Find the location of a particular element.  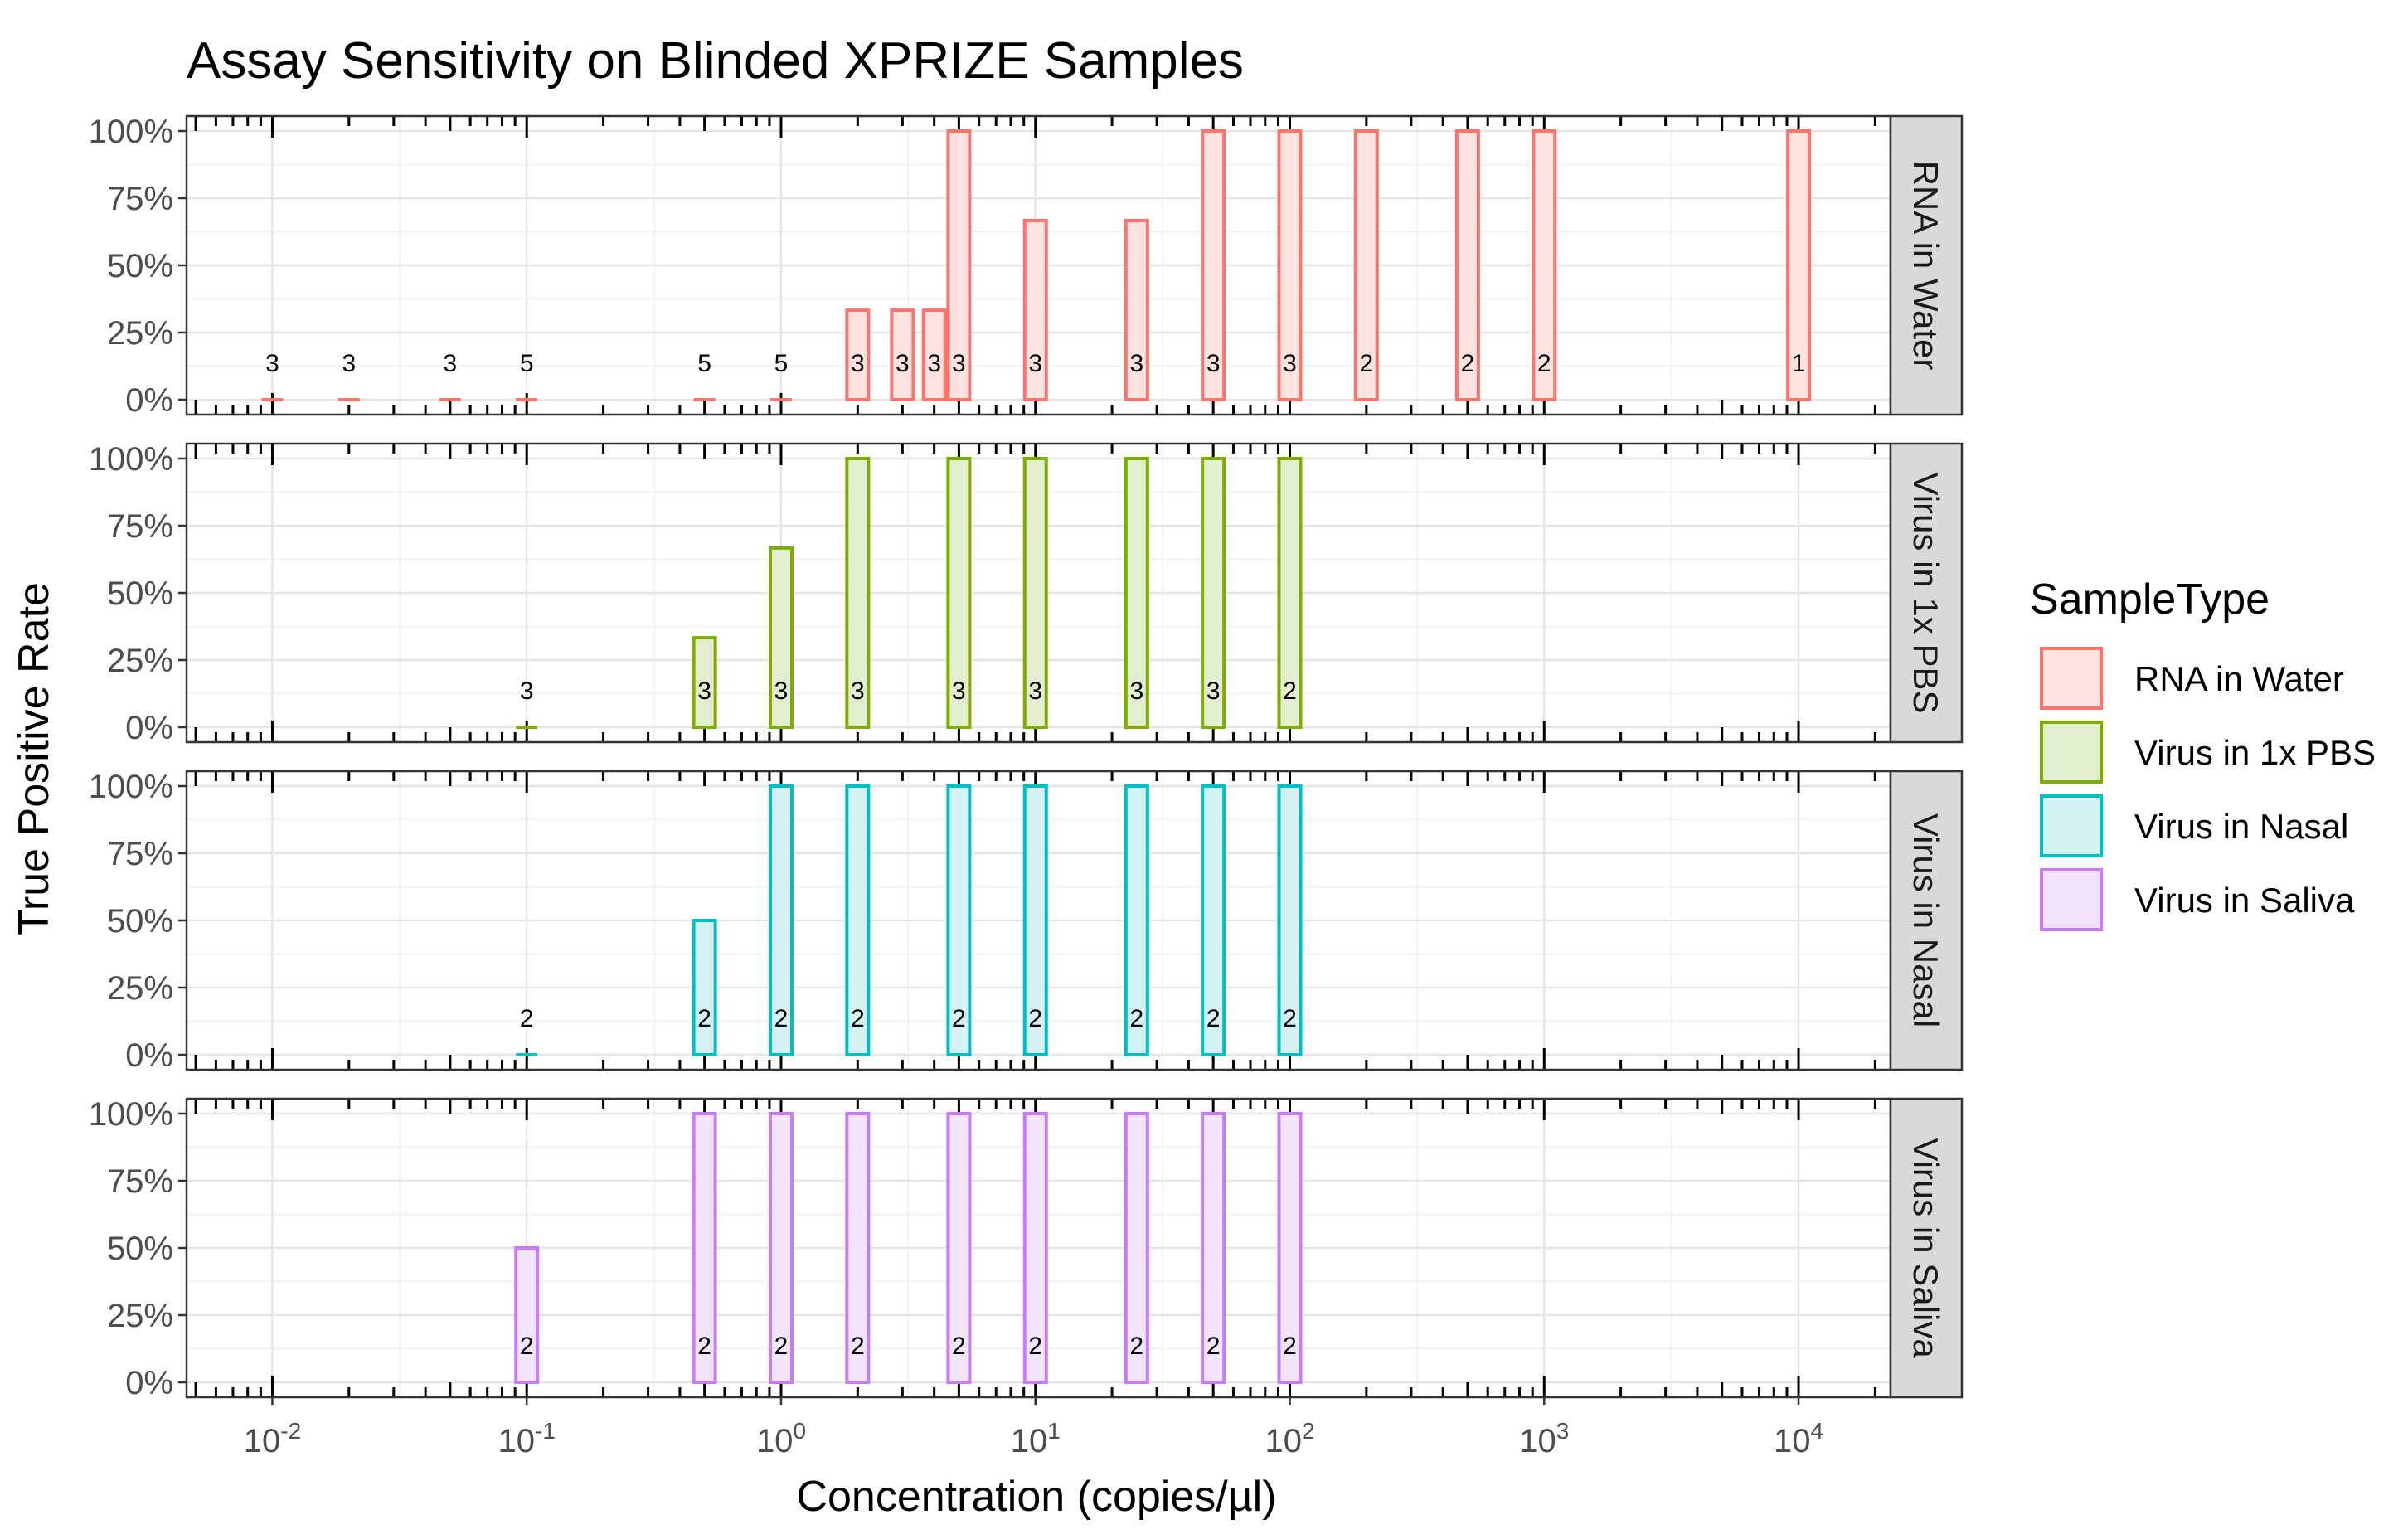

x-tick-label: 10² is located at coordinates (1290, 1438).